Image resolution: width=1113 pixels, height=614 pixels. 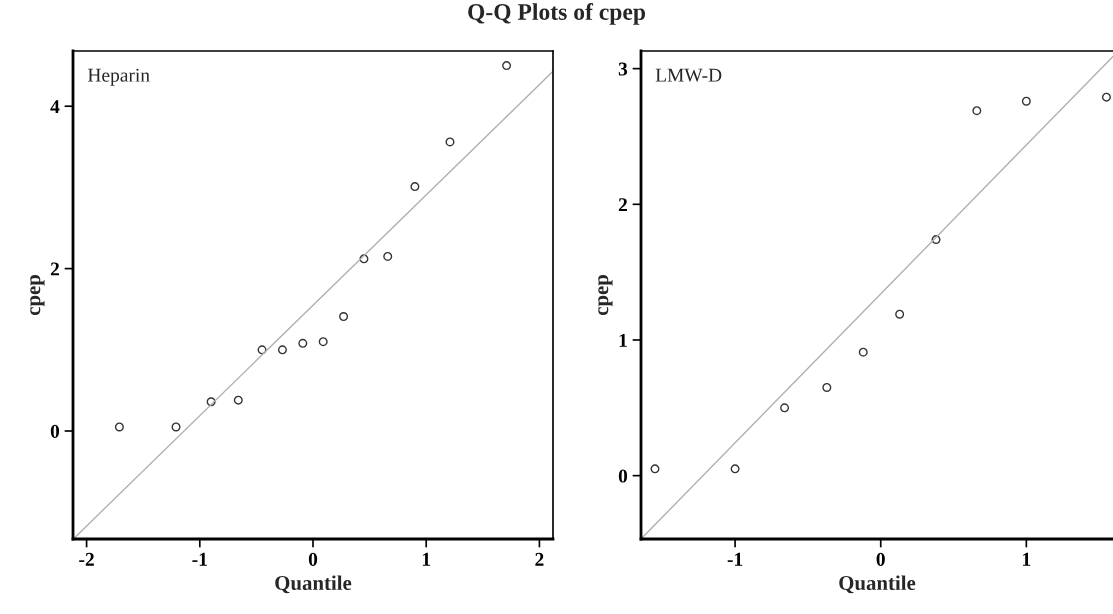 I want to click on x-tick-label: 2, so click(x=539, y=559).